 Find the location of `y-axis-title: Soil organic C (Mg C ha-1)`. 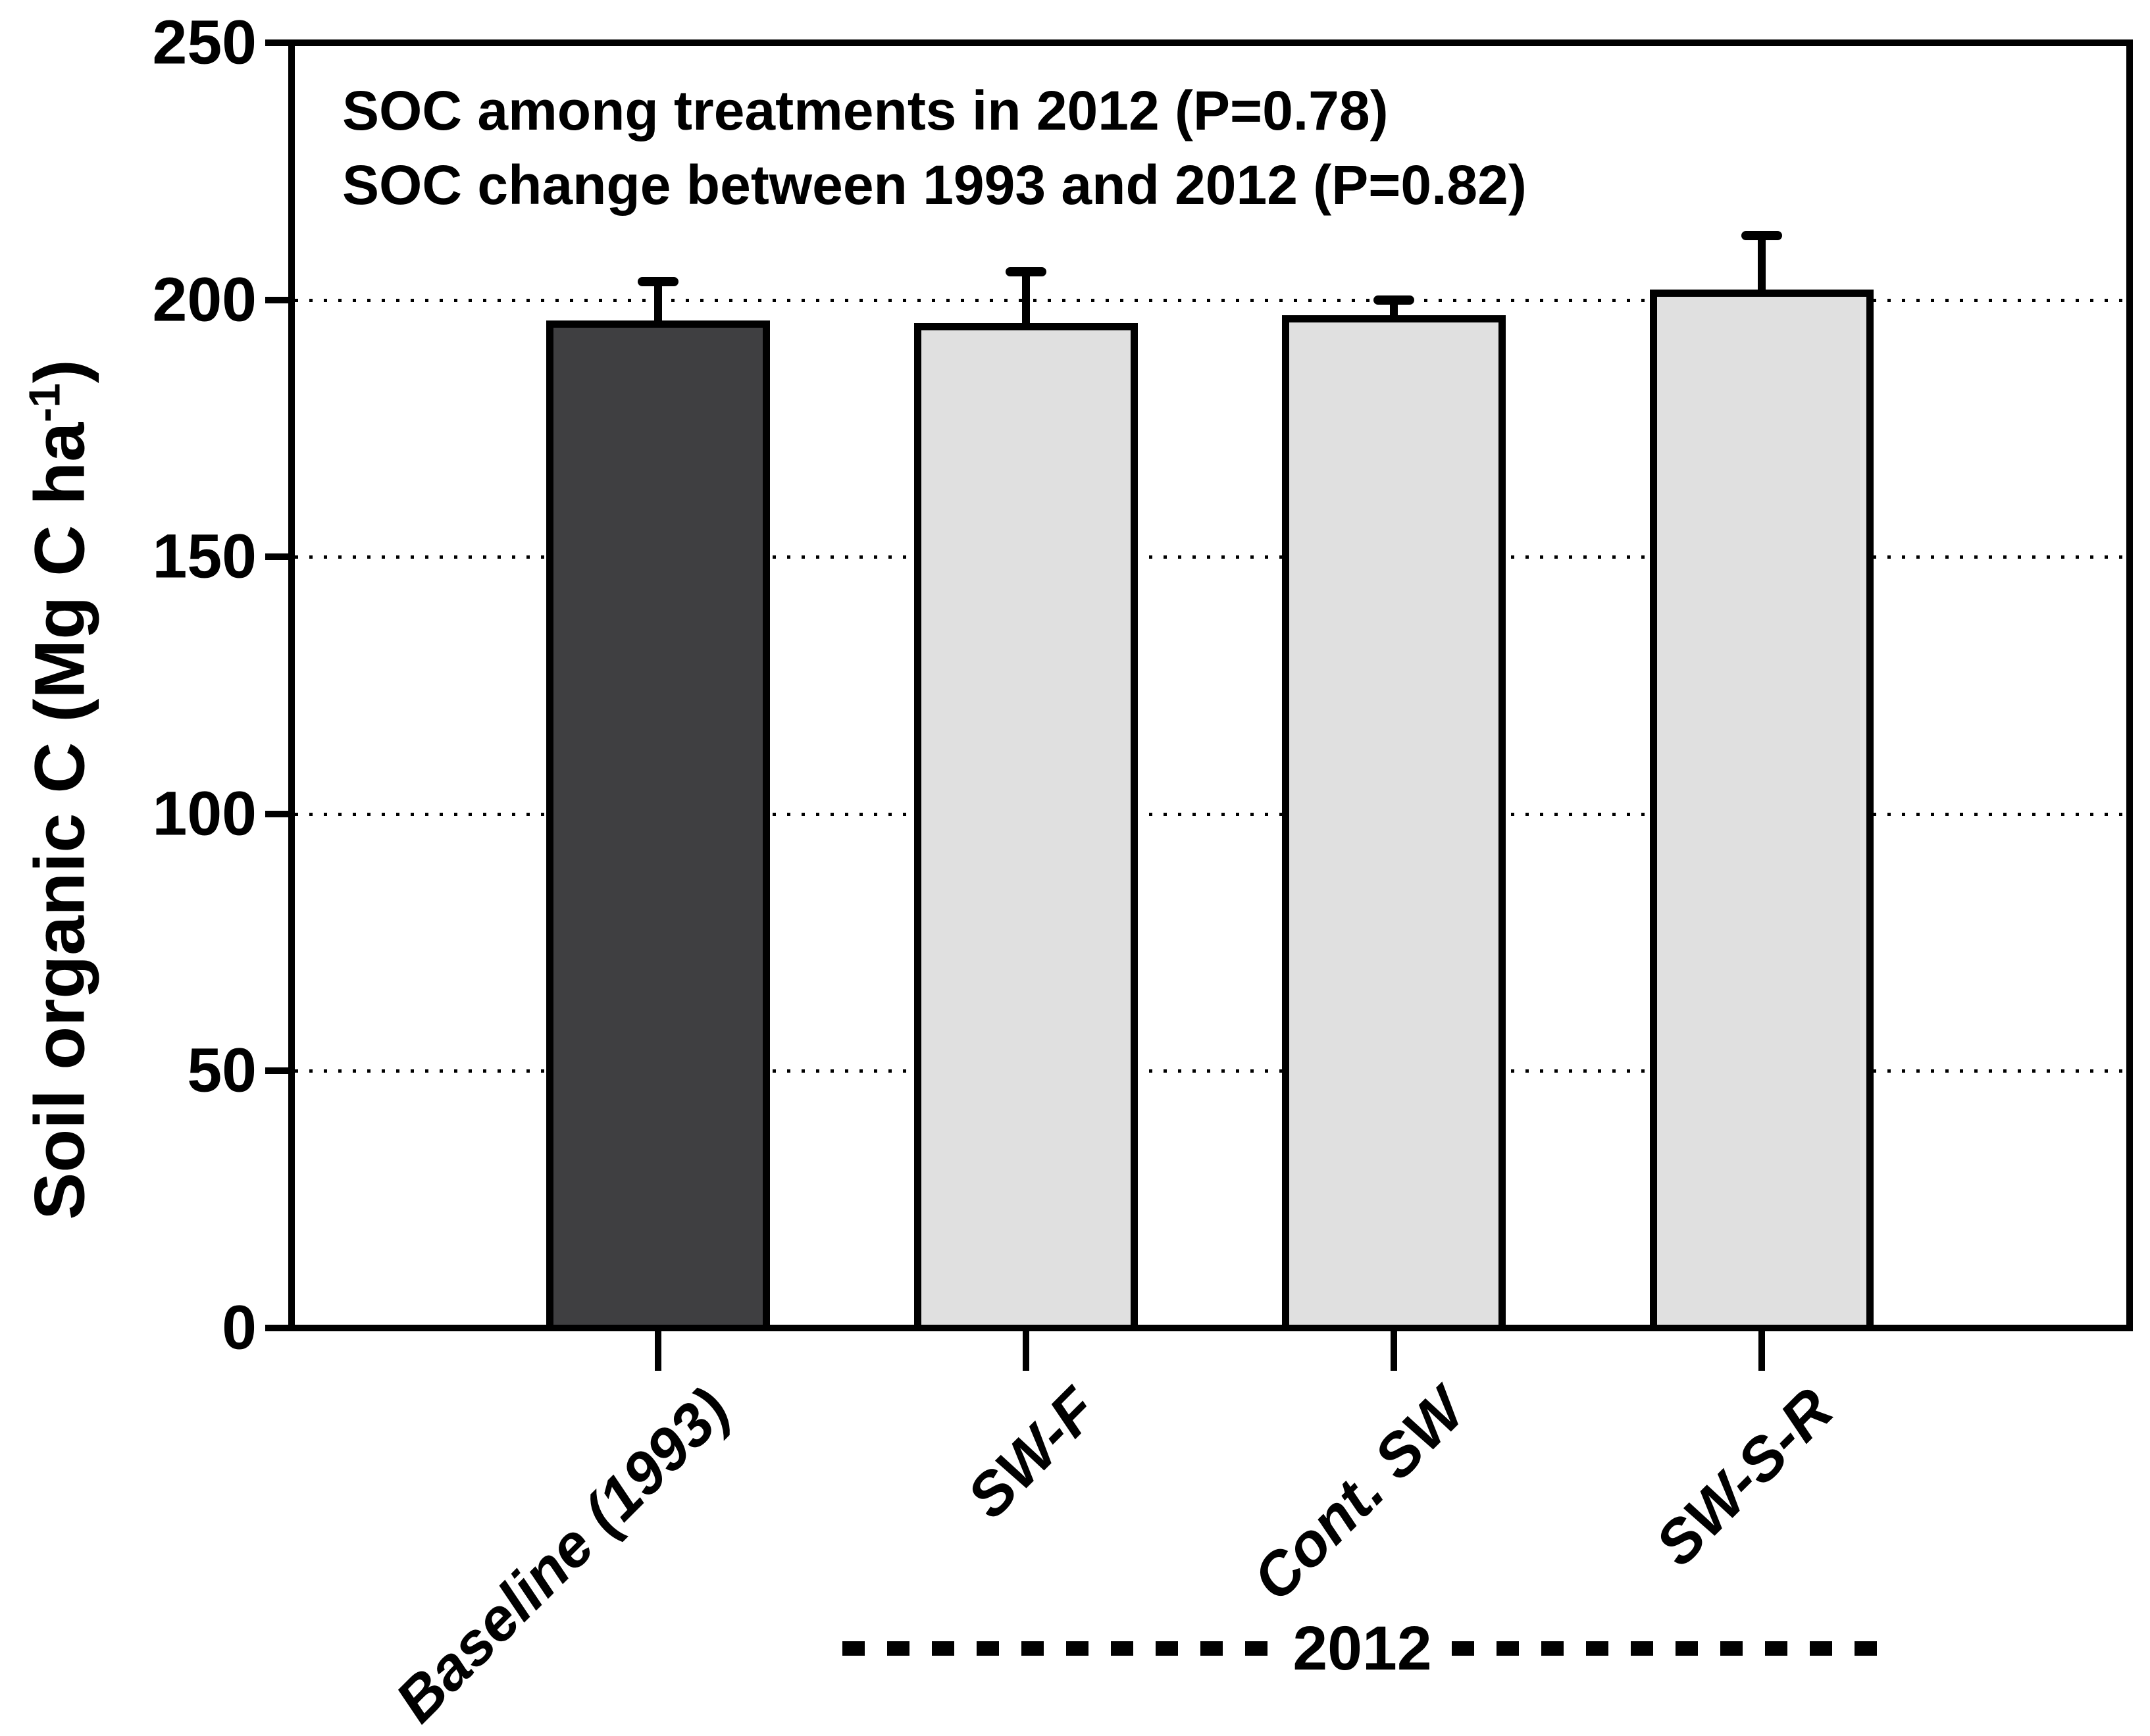

y-axis-title: Soil organic C (Mg C ha-1) is located at coordinates (59, 789).